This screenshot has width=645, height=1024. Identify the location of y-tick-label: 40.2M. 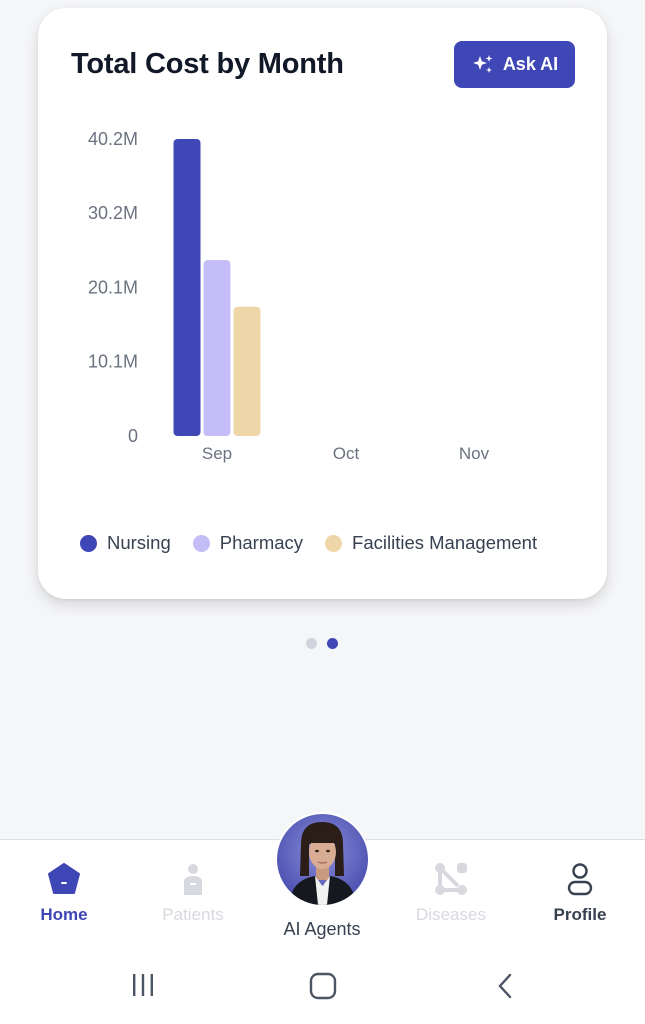
(113, 139).